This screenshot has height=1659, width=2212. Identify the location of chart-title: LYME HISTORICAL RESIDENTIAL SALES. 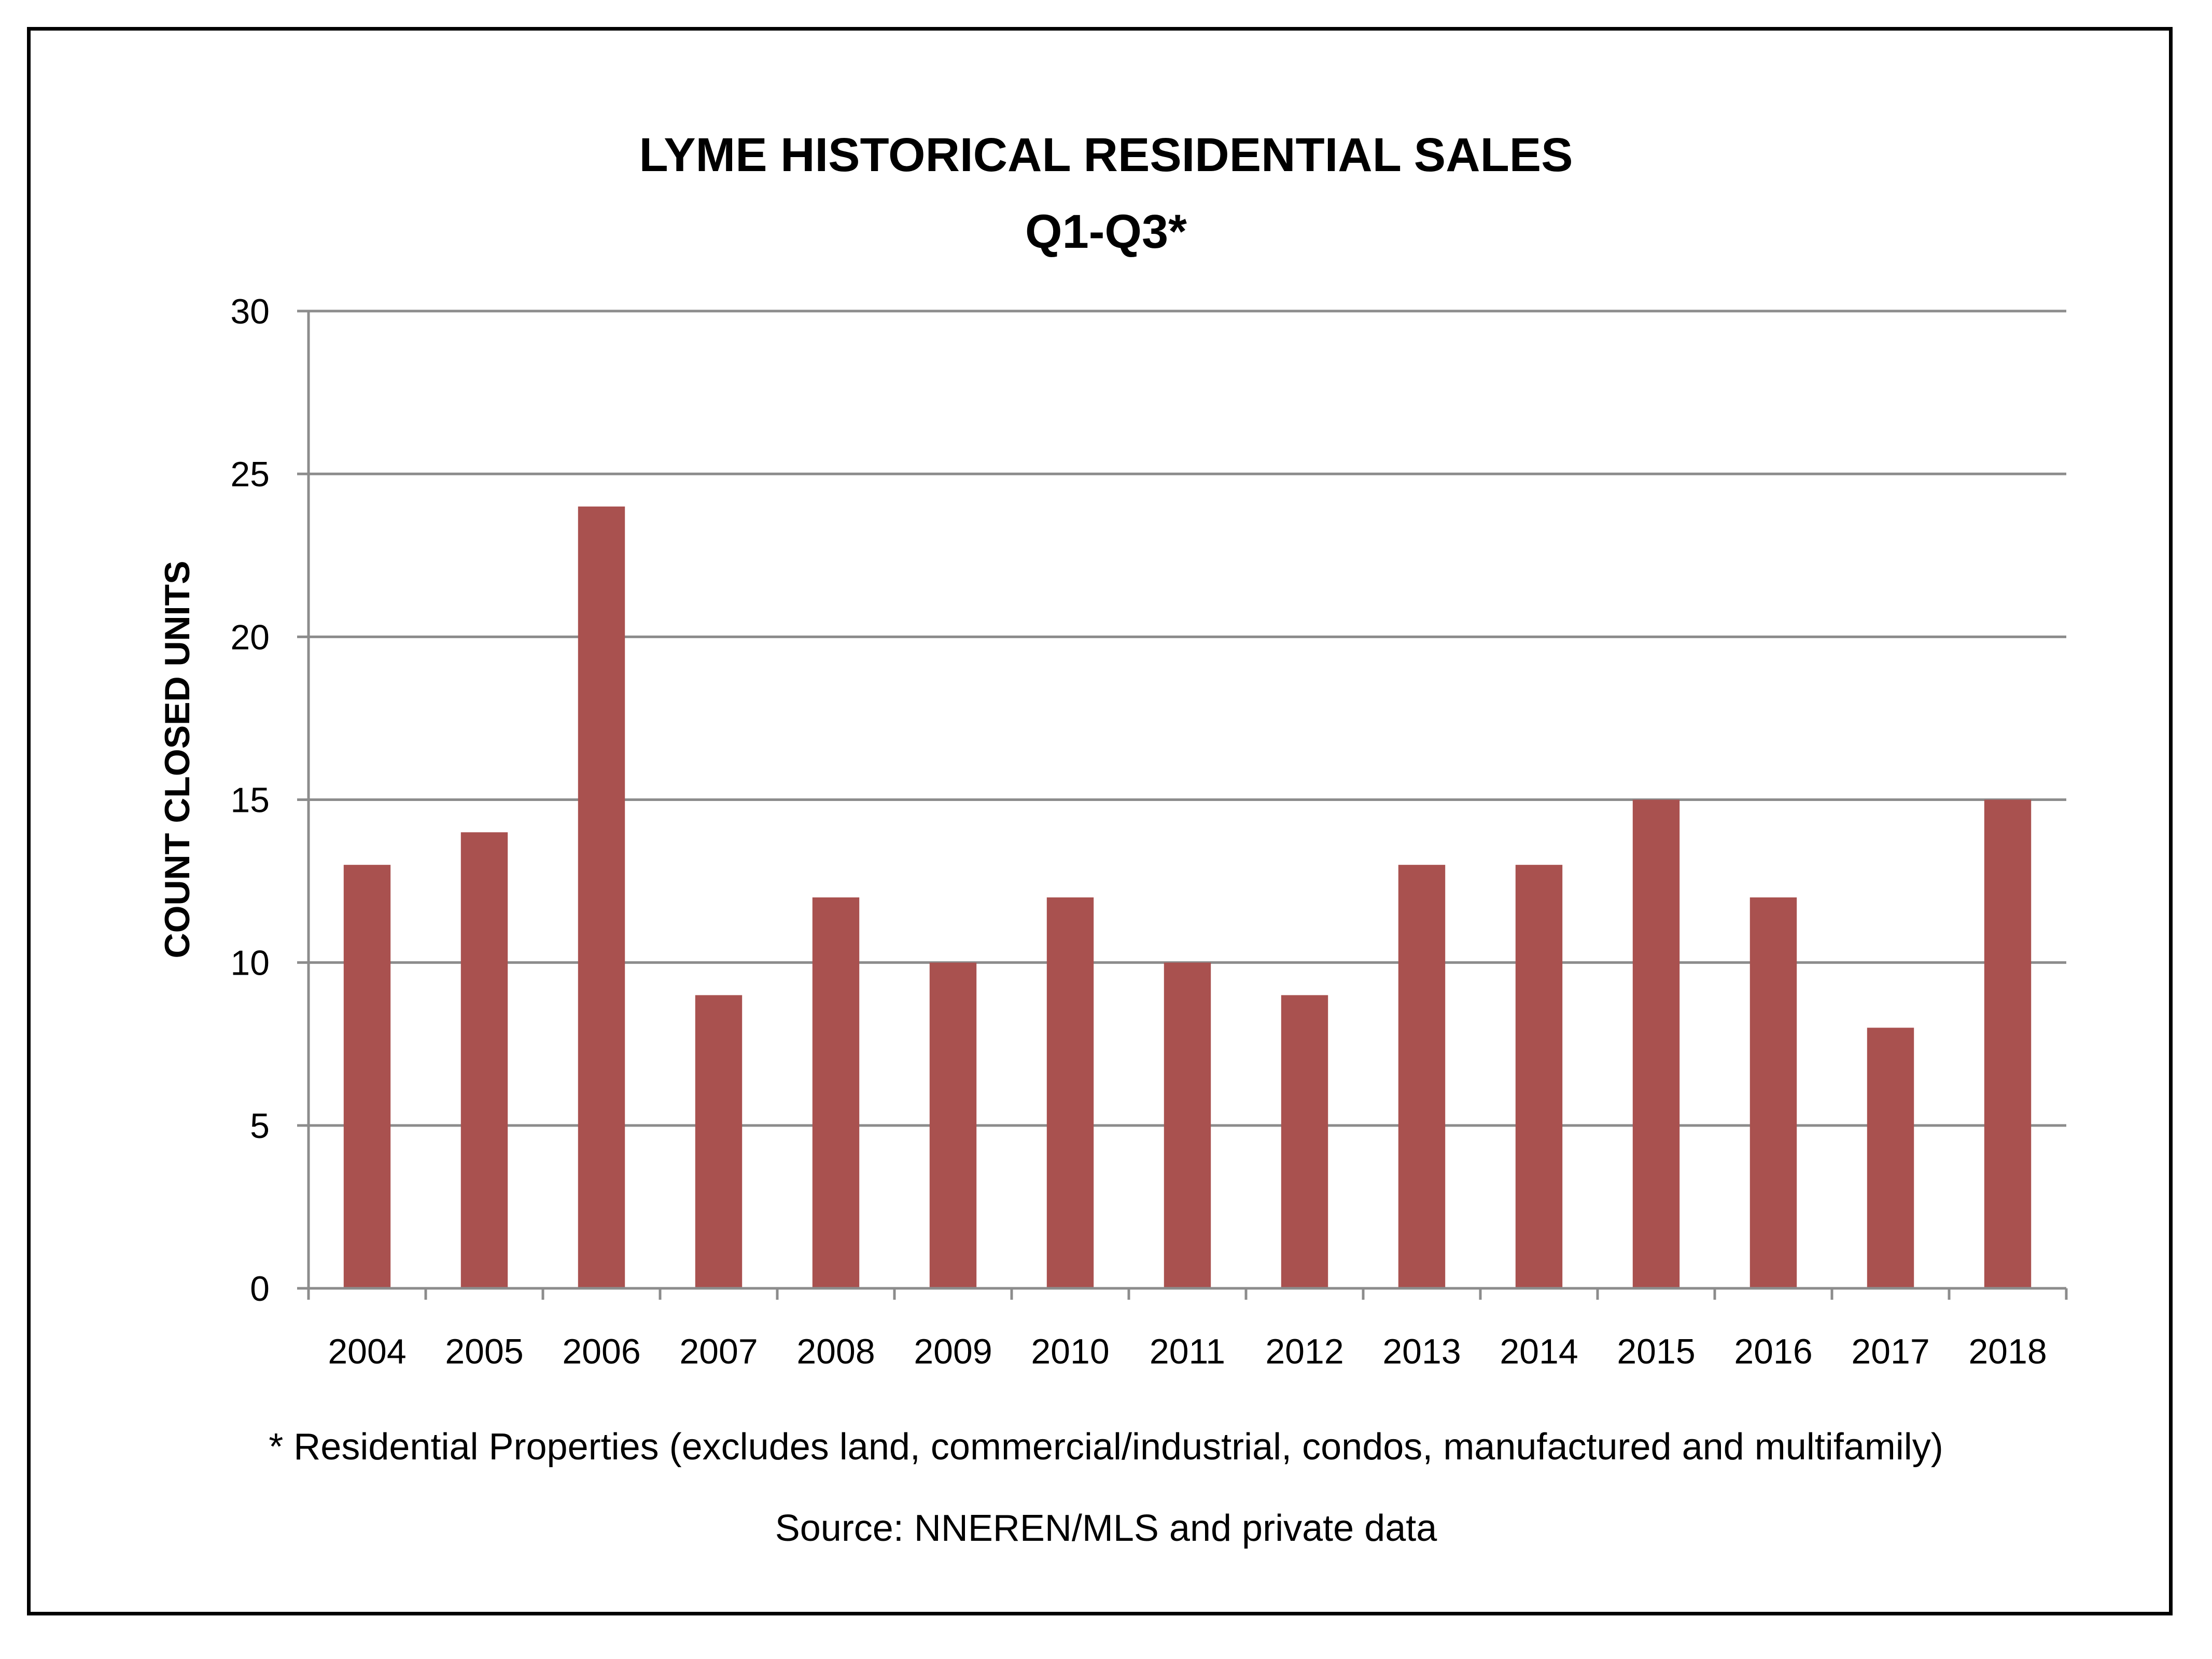
(1106, 155).